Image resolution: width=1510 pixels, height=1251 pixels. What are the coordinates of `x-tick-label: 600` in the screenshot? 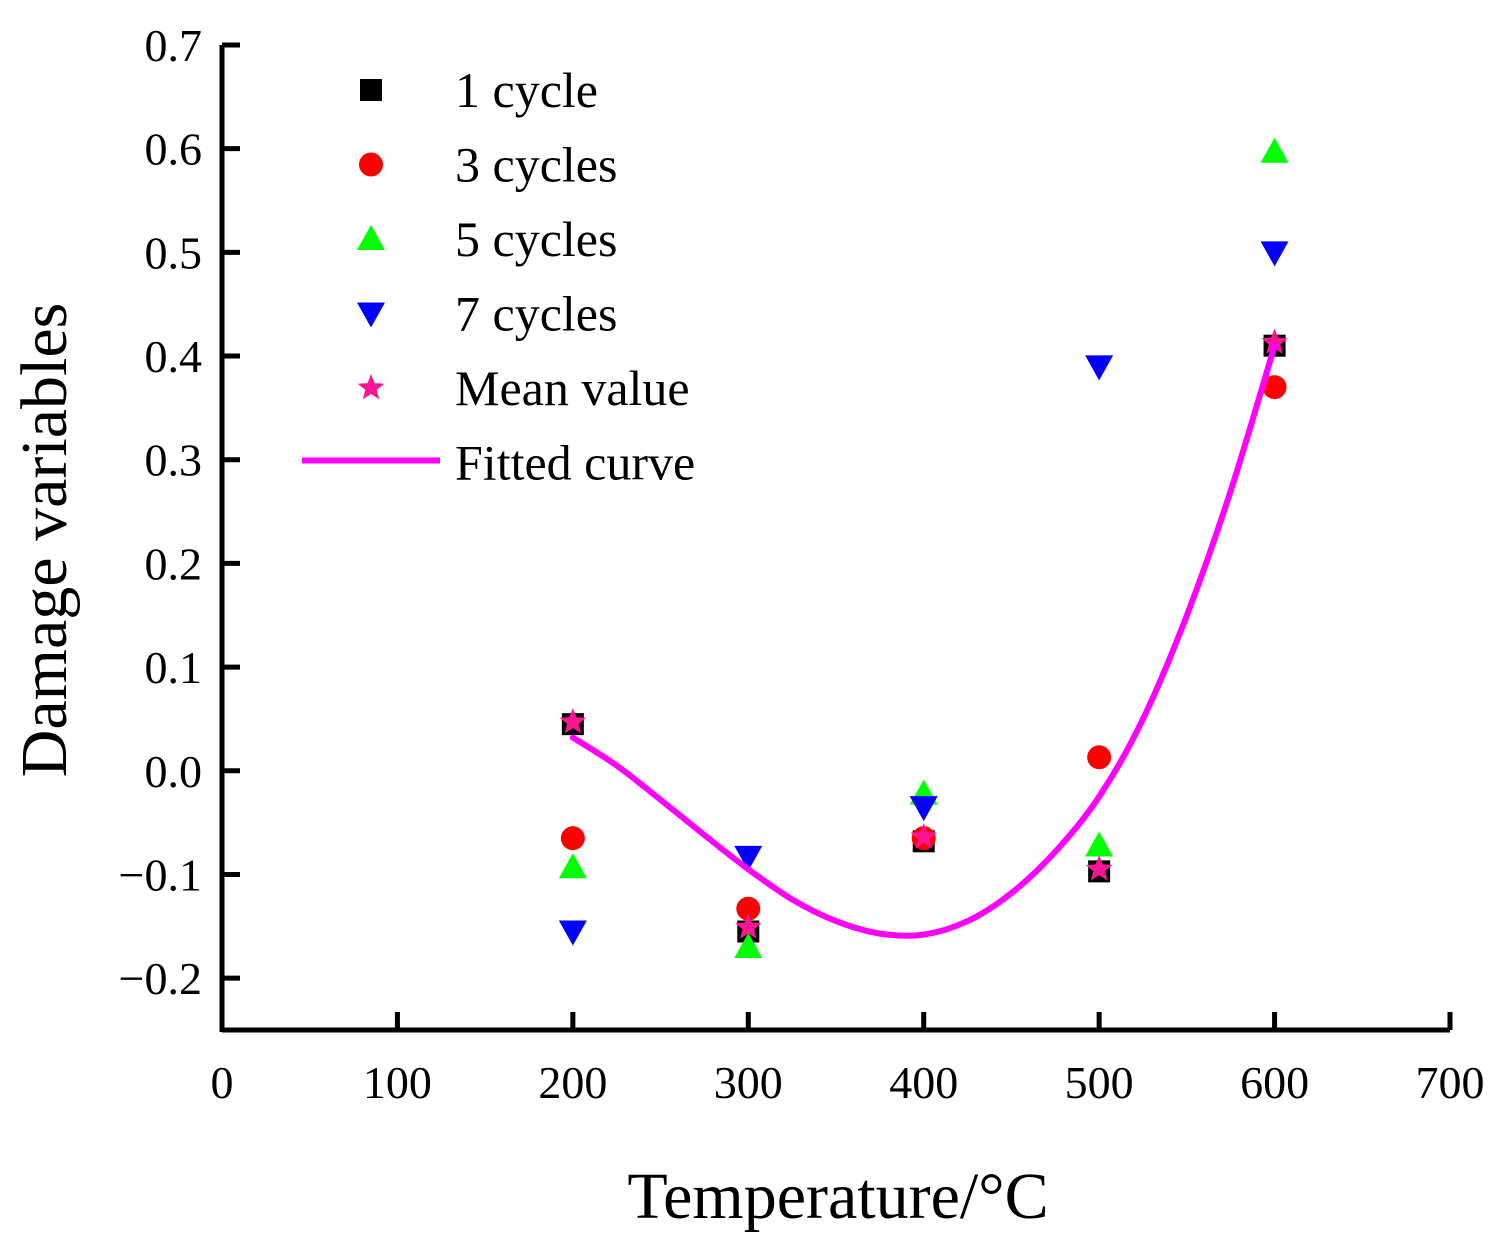 It's located at (1274, 1082).